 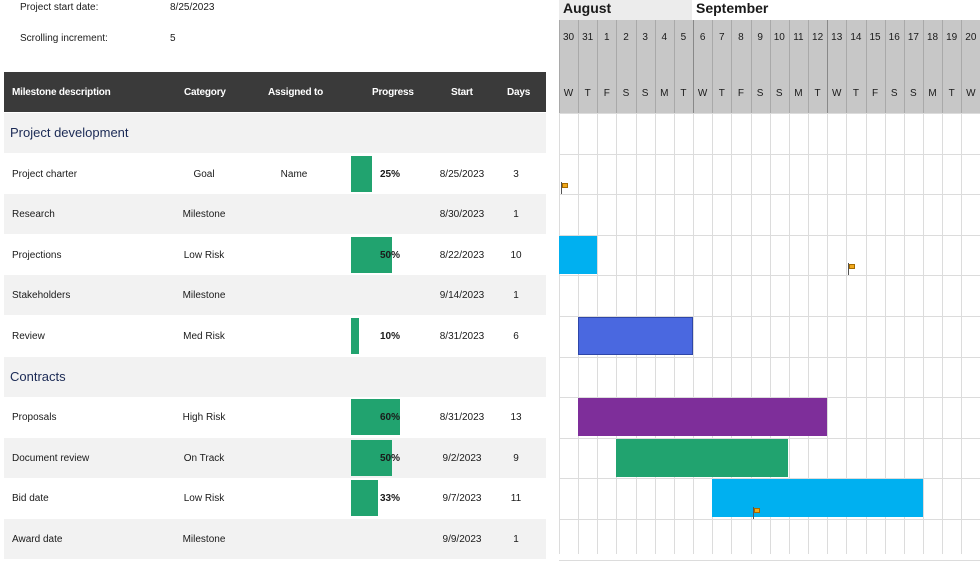 I want to click on gantt-day-number: 9, so click(x=760, y=37).